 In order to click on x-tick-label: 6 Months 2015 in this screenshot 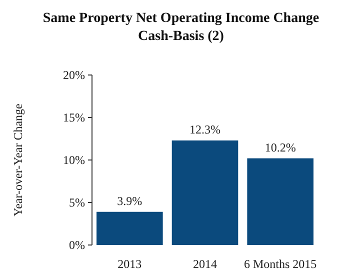, I will do `click(280, 264)`.